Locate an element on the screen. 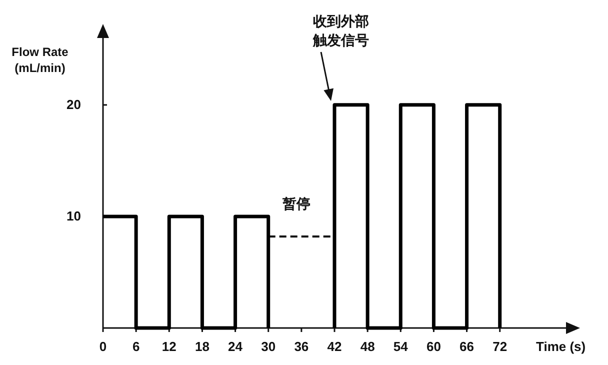 This screenshot has width=608, height=365. annotation: 暂停 is located at coordinates (295, 204).